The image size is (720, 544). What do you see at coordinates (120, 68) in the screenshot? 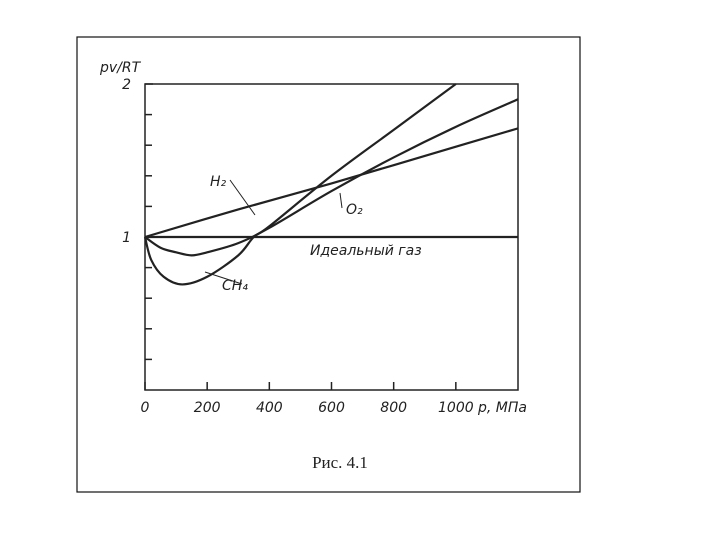
I see `y-axis-label: pv/RT` at bounding box center [120, 68].